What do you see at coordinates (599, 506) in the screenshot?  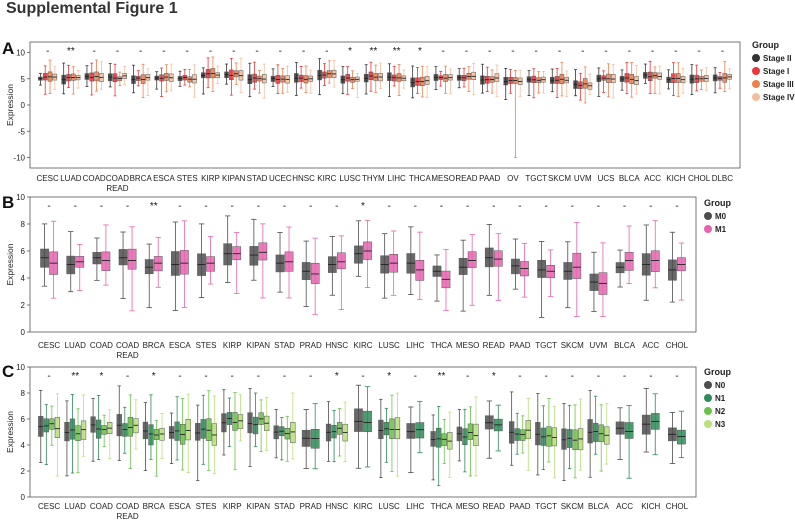 I see `category-label: BLCA` at bounding box center [599, 506].